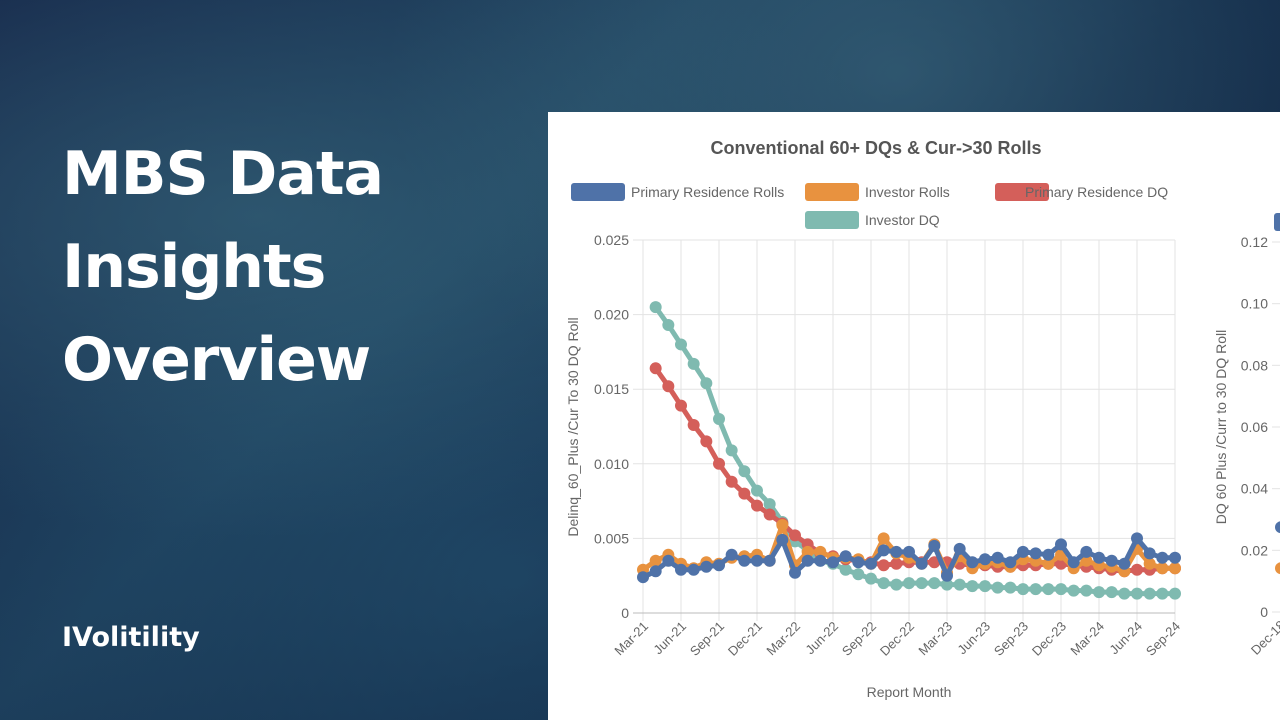 The height and width of the screenshot is (720, 1280). Describe the element at coordinates (611, 240) in the screenshot. I see `y-tick-label: 0.025` at that location.